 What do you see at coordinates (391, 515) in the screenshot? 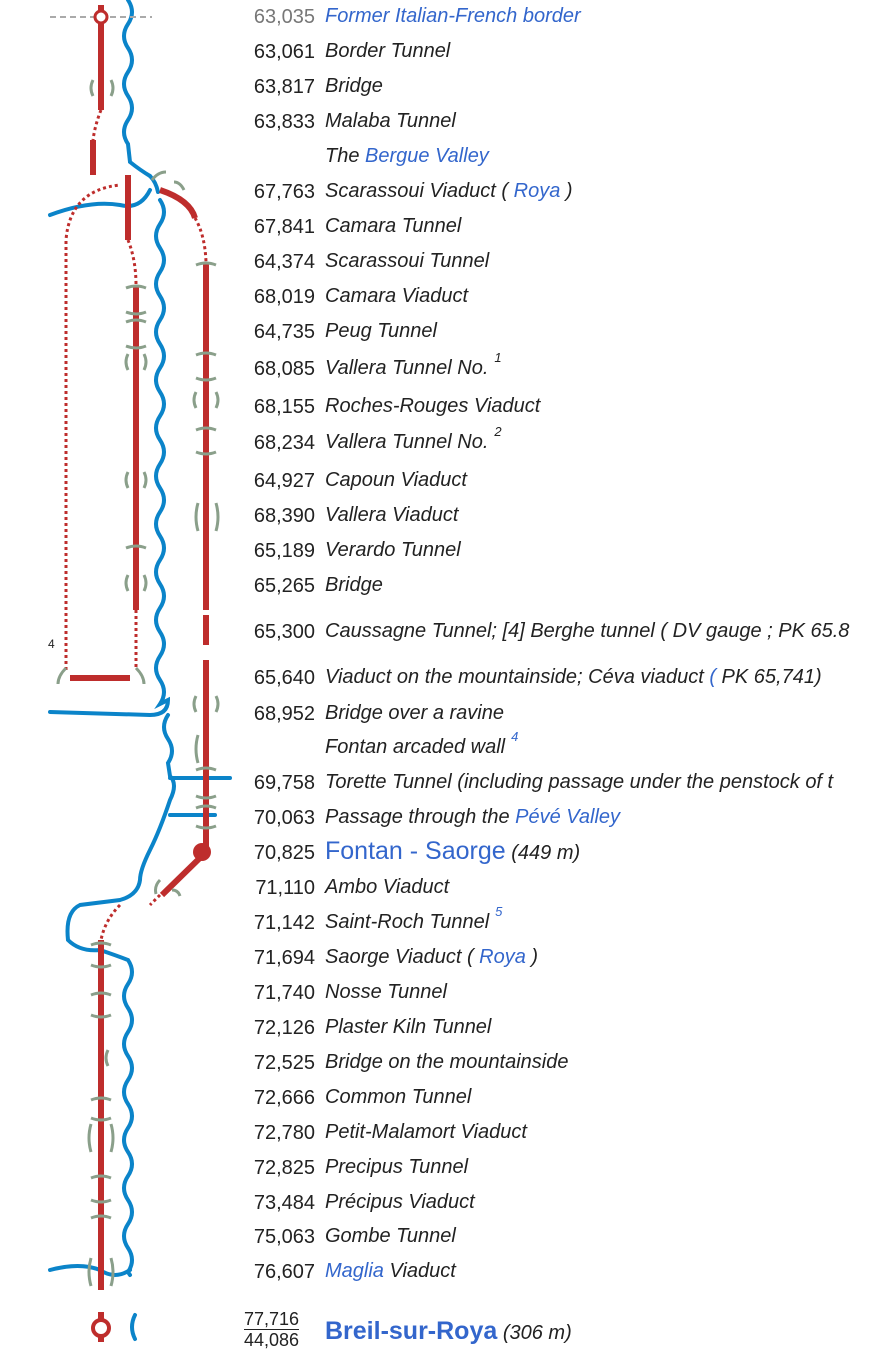
I see `feature-description: Vallera Viaduct` at bounding box center [391, 515].